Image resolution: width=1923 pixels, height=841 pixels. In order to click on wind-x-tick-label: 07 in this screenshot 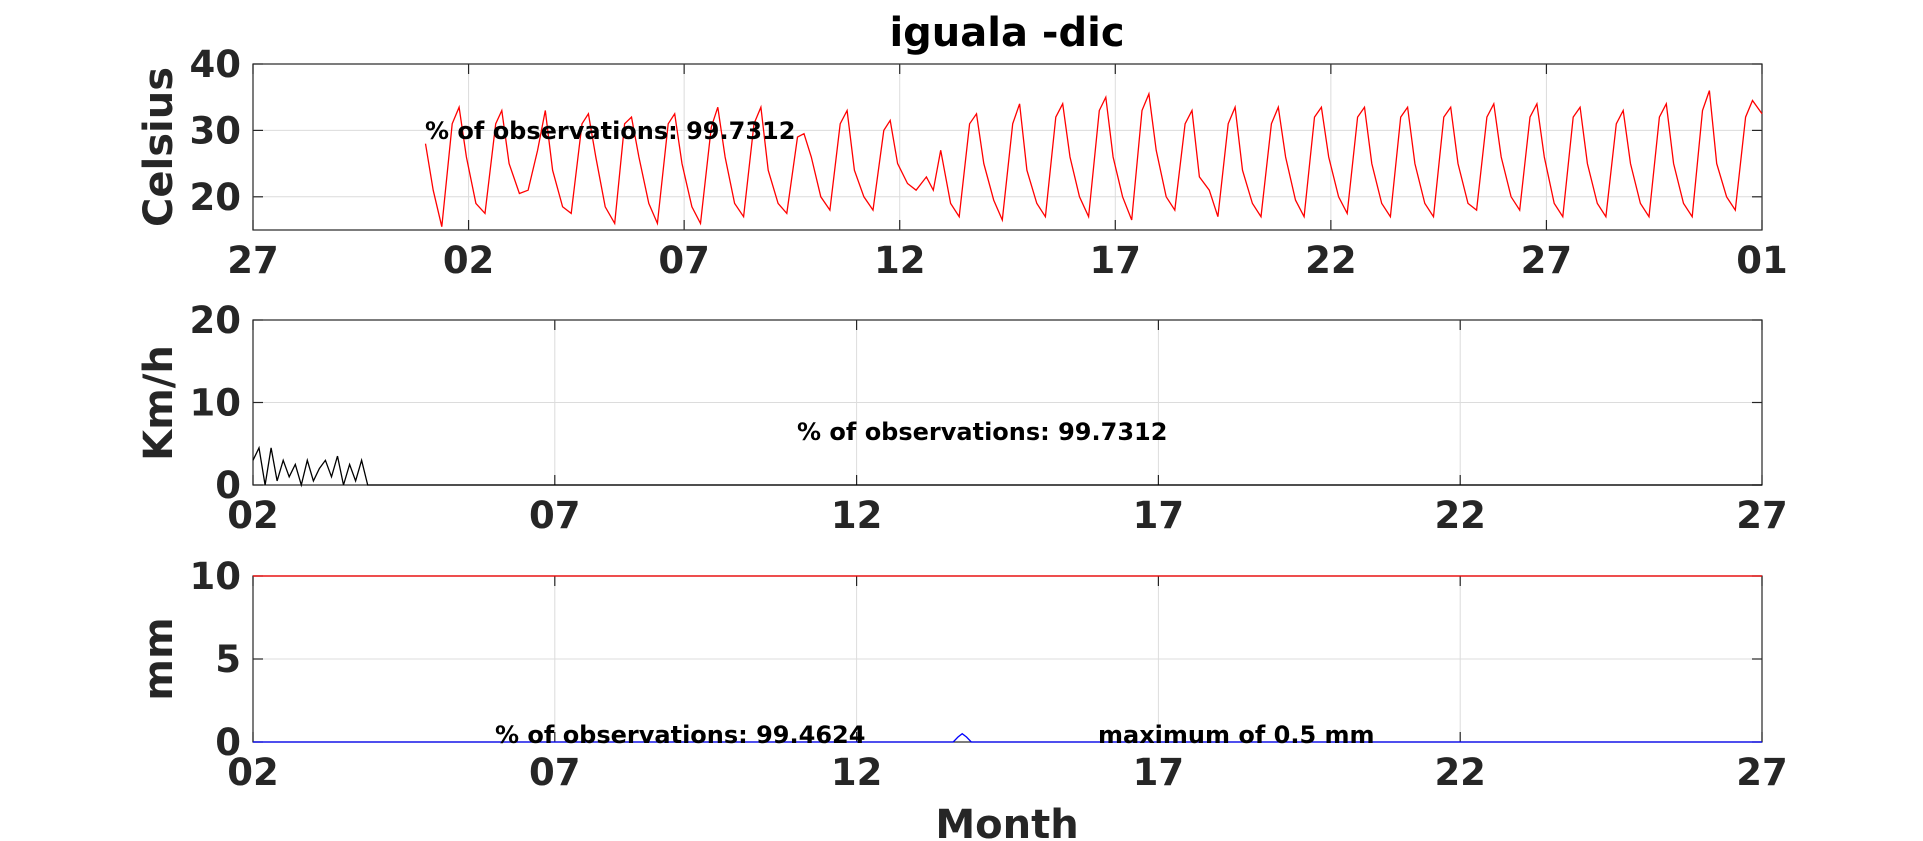, I will do `click(555, 515)`.